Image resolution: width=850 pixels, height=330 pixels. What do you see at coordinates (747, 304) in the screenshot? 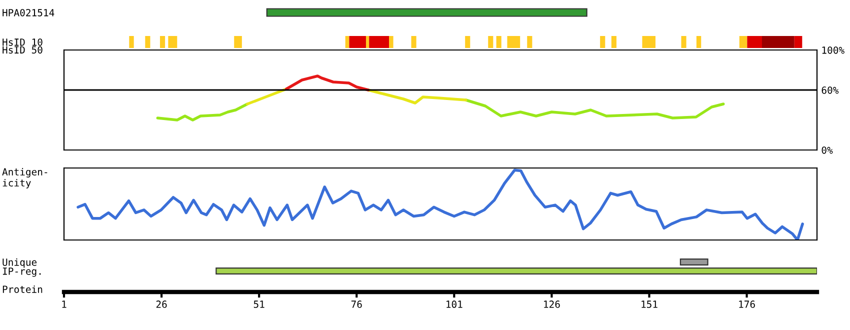
I see `x-tick-label: 176` at bounding box center [747, 304].